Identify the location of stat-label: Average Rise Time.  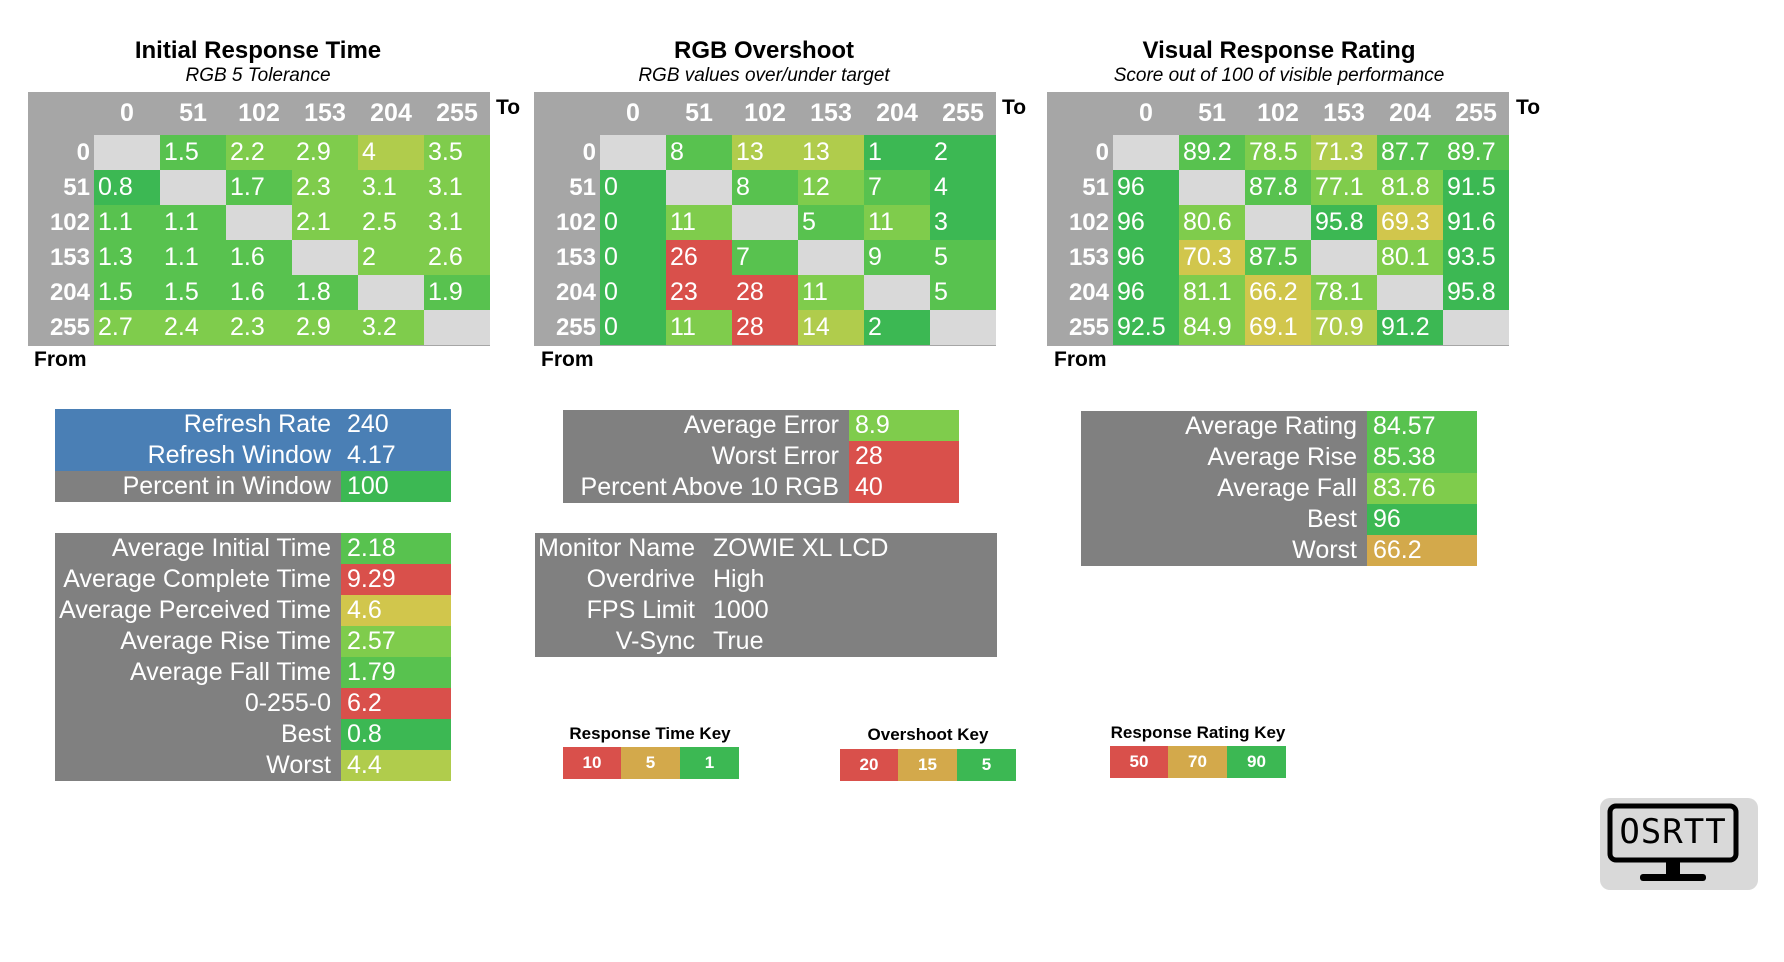
(198, 641).